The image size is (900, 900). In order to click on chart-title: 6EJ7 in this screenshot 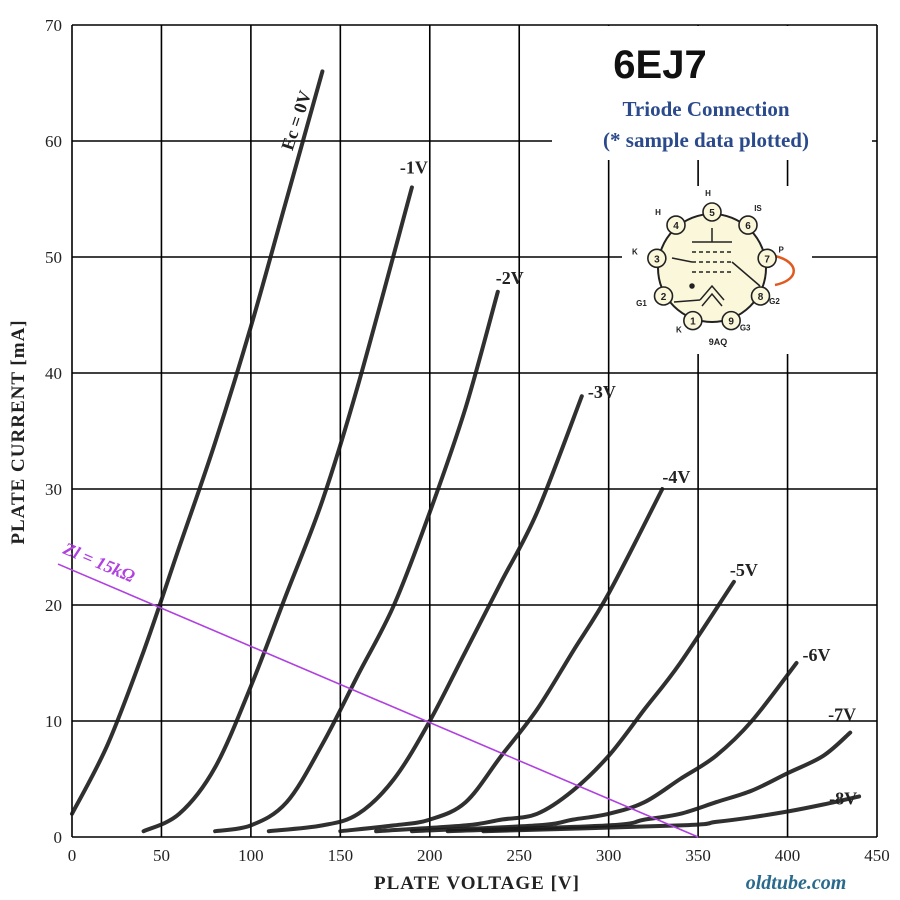, I will do `click(659, 65)`.